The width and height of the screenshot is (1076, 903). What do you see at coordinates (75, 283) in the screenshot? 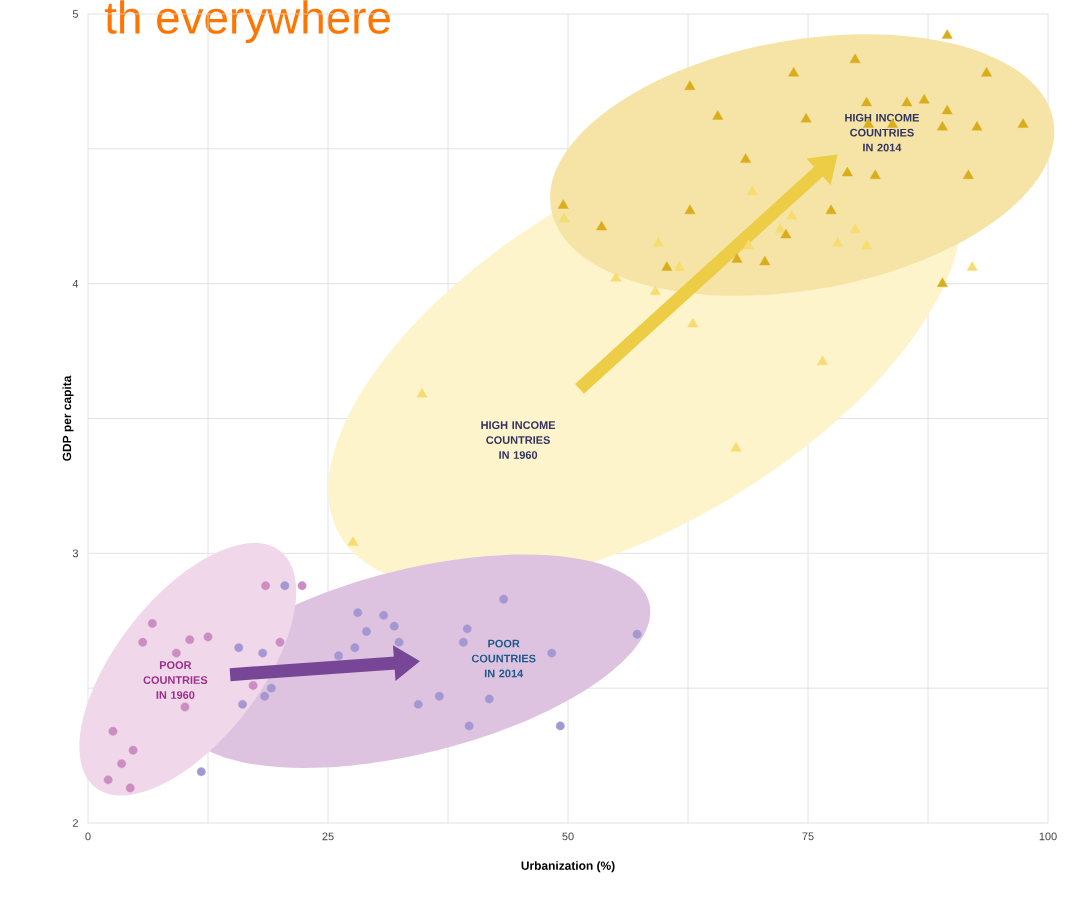
I see `y-tick-label: 4` at bounding box center [75, 283].